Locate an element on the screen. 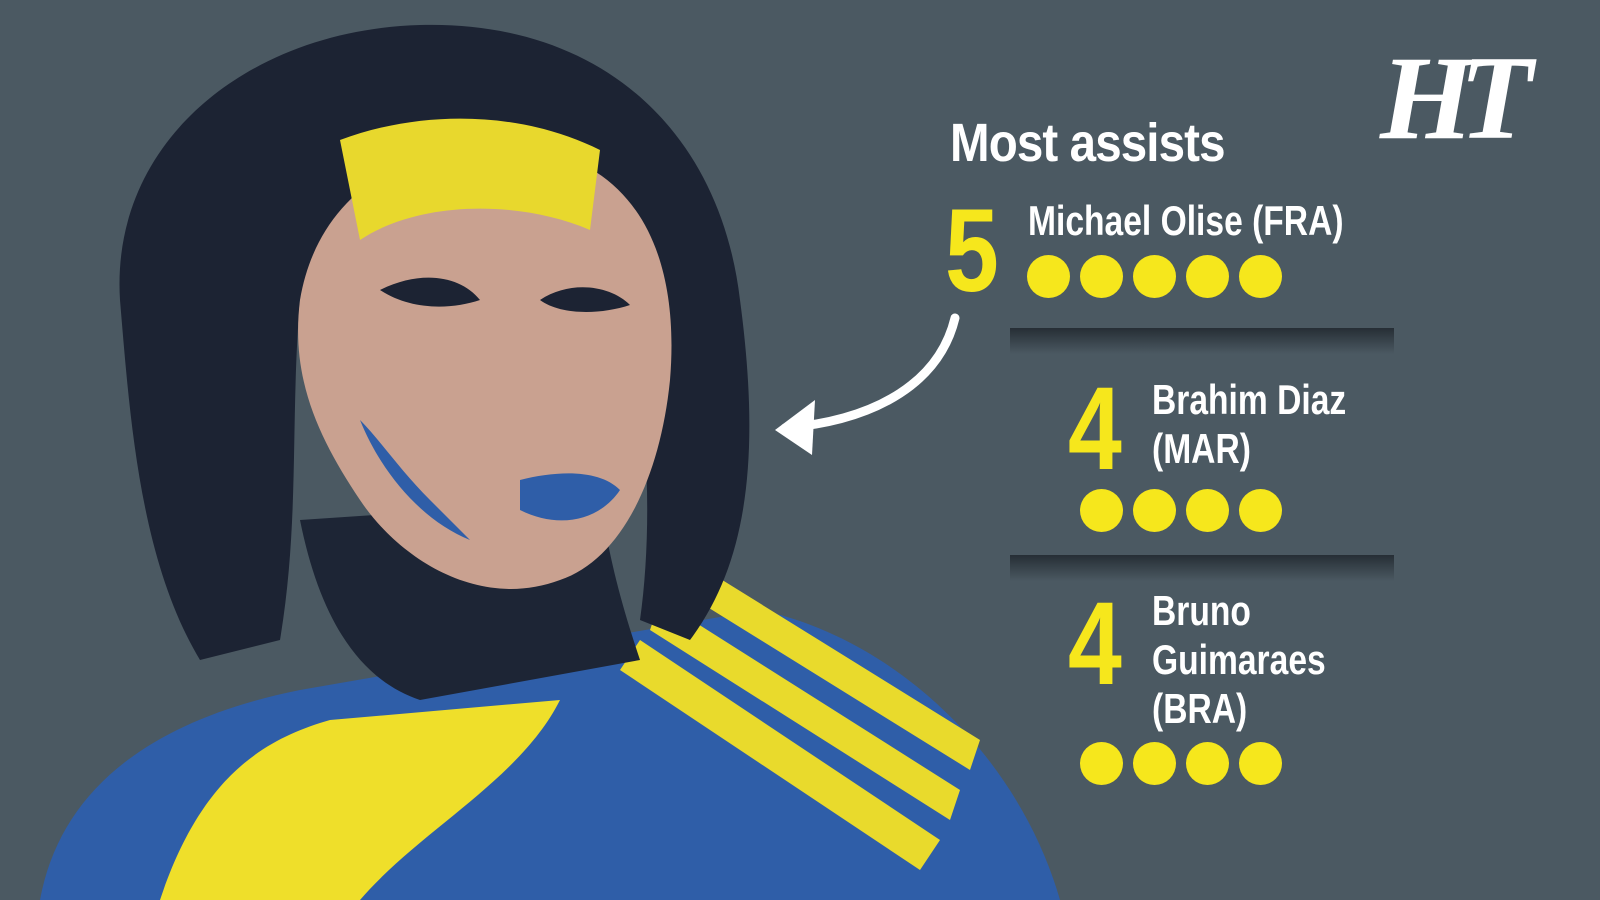 The height and width of the screenshot is (900, 1600). title: Most assists is located at coordinates (1088, 143).